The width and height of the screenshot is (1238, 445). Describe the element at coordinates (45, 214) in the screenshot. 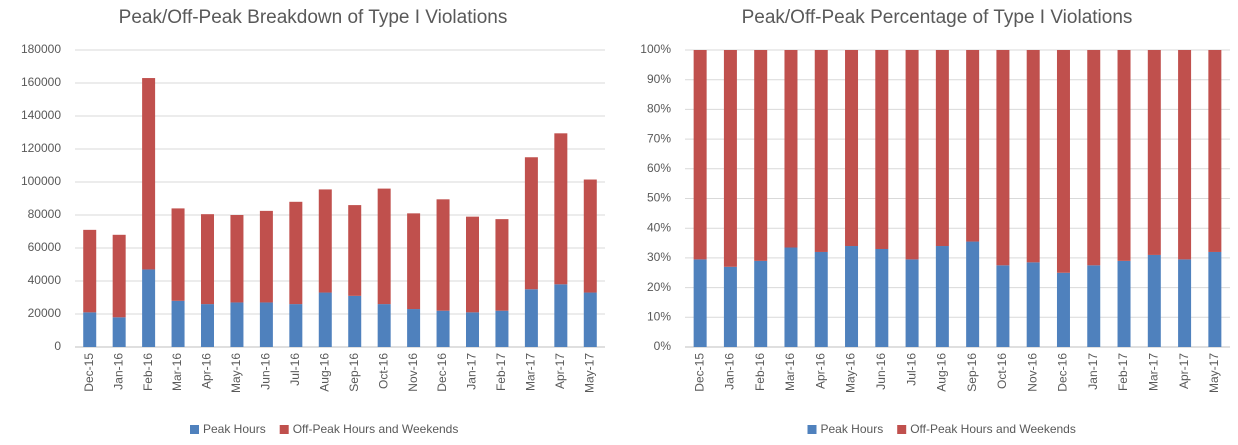

I see `y-tick-label: 80000` at that location.